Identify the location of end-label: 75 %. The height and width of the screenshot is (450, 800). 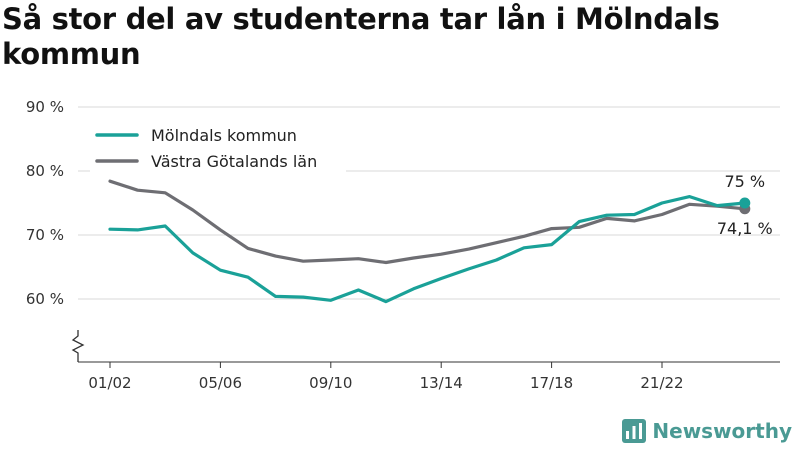
(744, 181).